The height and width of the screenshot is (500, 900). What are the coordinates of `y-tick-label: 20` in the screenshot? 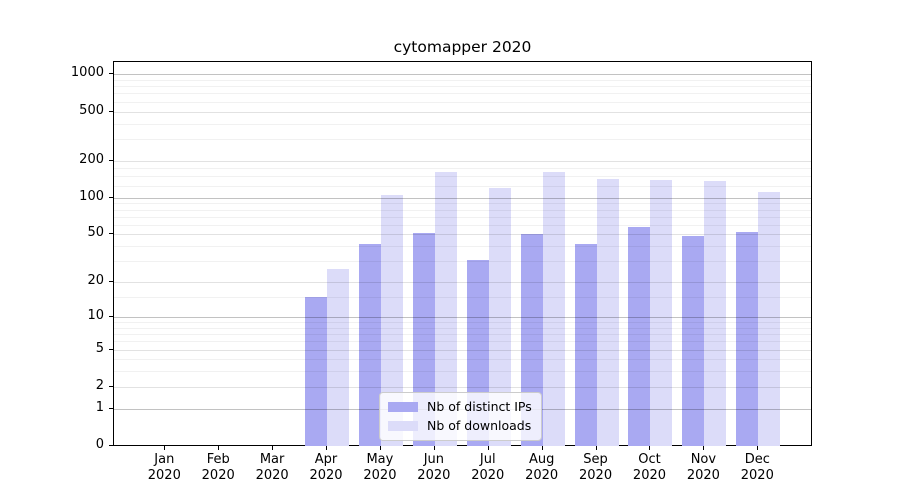 It's located at (95, 281).